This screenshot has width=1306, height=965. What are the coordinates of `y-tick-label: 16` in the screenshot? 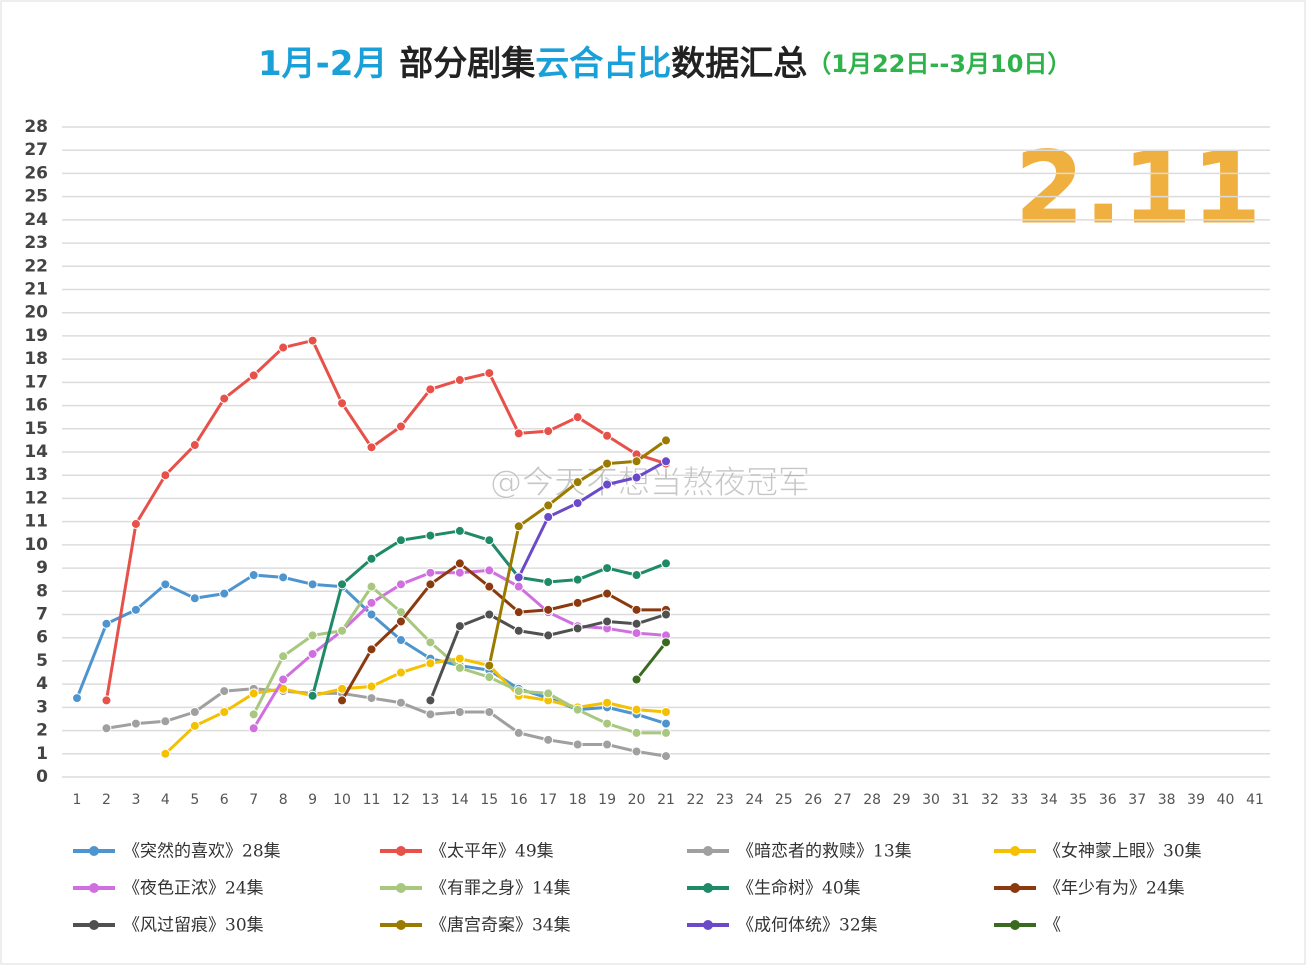 It's located at (36, 406).